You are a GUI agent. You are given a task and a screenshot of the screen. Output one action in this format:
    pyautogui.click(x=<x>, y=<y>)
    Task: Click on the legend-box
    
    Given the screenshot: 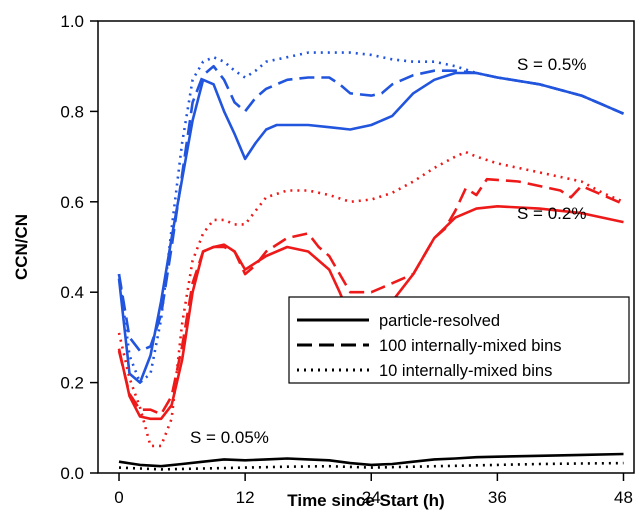 What is the action you would take?
    pyautogui.click(x=459, y=340)
    